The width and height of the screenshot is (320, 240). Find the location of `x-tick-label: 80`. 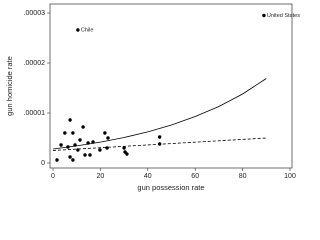

x-tick-label: 80 is located at coordinates (243, 176).